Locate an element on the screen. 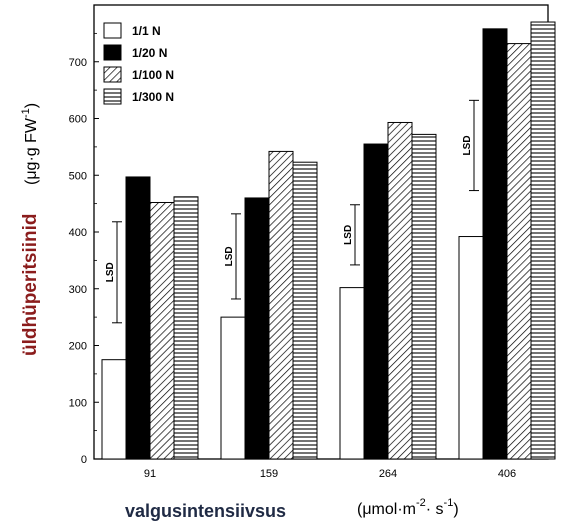  y-axis-unit-close: ) is located at coordinates (31, 105).